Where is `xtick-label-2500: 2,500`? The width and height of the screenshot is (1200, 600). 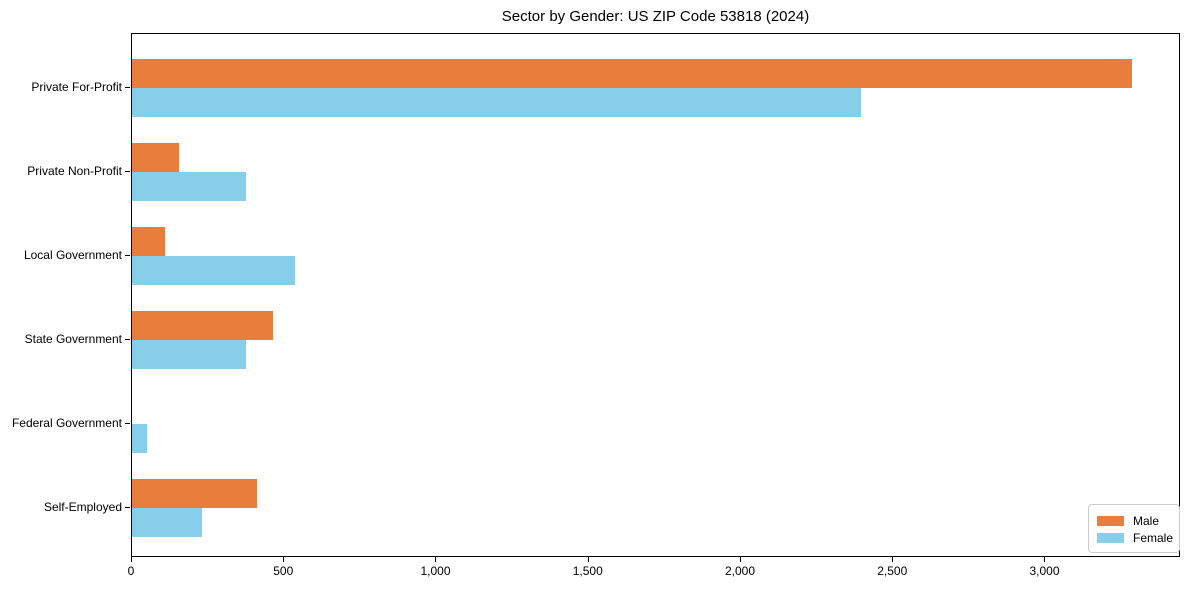
xtick-label-2500: 2,500 is located at coordinates (892, 571).